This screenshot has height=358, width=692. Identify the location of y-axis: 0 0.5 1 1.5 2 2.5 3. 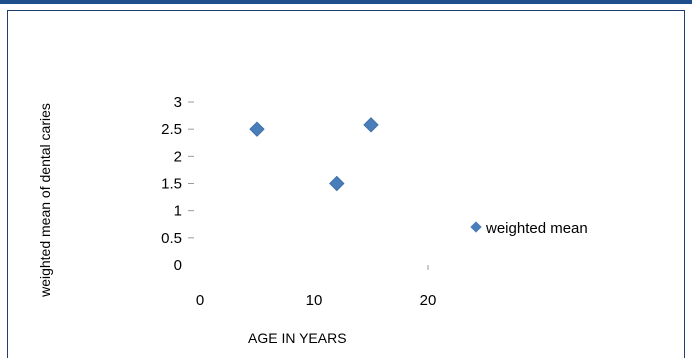
(177, 184).